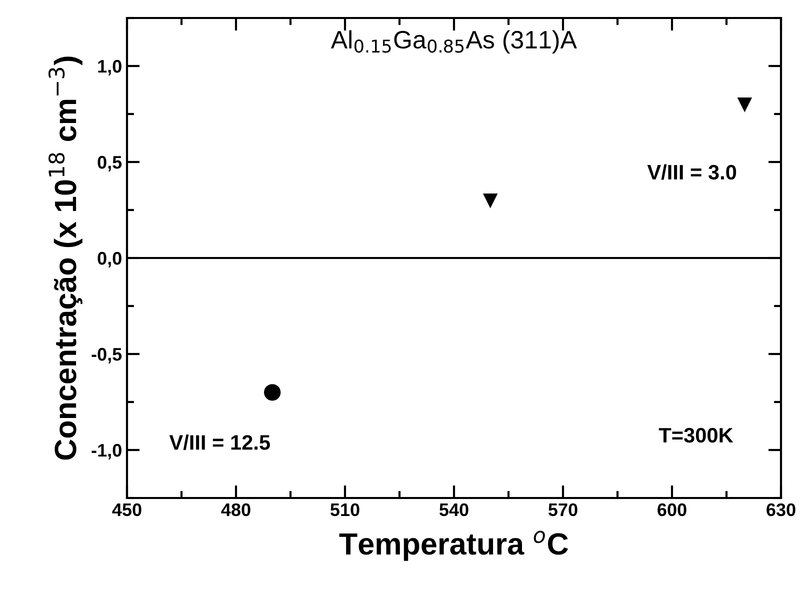  Describe the element at coordinates (453, 509) in the screenshot. I see `x-tick-label: 540` at that location.